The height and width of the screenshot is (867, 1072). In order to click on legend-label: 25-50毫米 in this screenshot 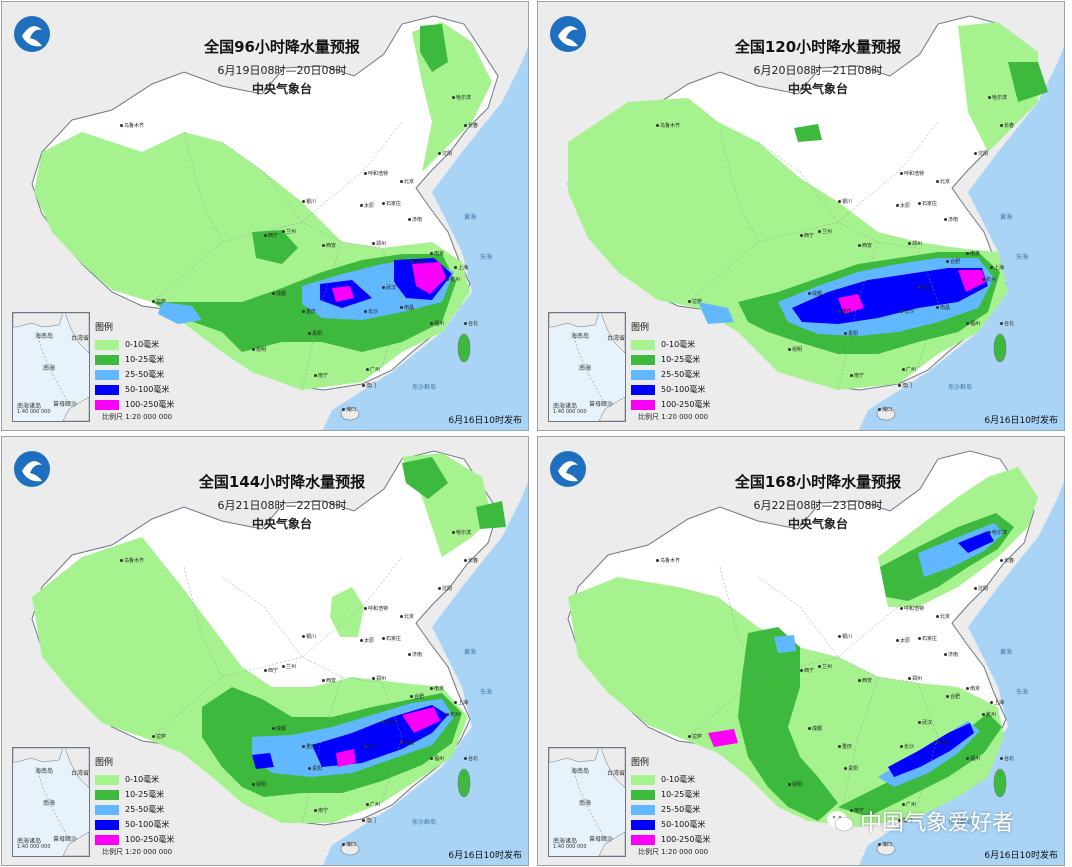, I will do `click(145, 809)`.